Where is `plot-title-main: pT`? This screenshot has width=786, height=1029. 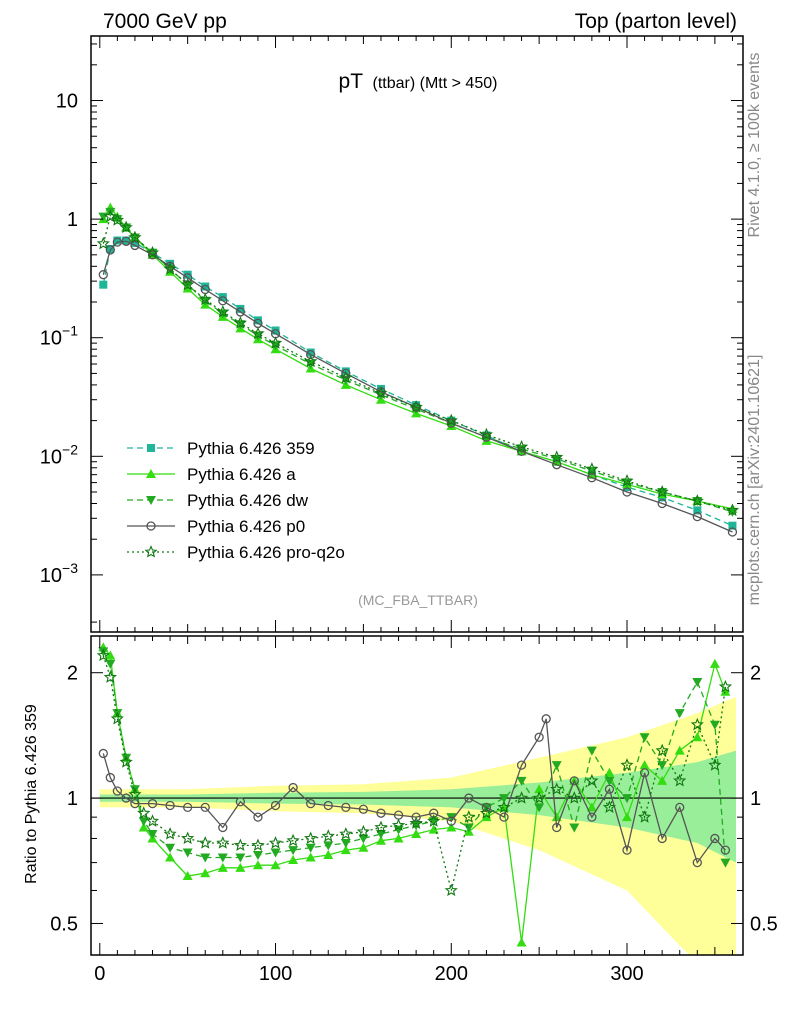
plot-title-main: pT is located at coordinates (351, 81).